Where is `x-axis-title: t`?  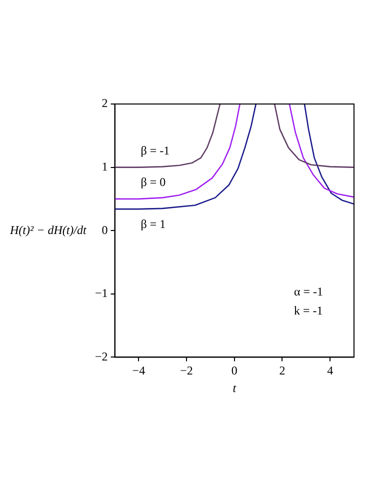 x-axis-title: t is located at coordinates (234, 387).